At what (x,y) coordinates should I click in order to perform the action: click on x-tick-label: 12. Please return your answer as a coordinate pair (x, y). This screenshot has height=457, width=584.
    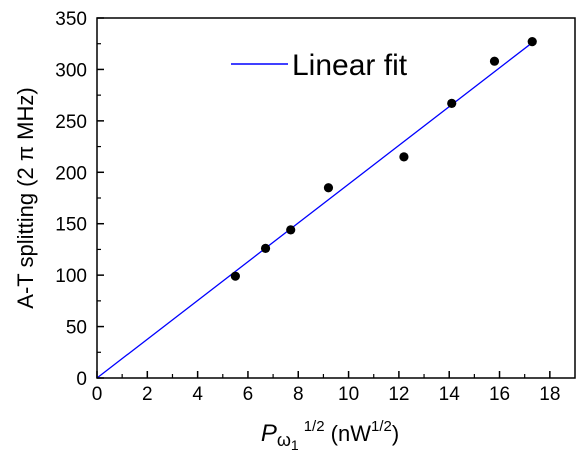
    Looking at the image, I should click on (398, 394).